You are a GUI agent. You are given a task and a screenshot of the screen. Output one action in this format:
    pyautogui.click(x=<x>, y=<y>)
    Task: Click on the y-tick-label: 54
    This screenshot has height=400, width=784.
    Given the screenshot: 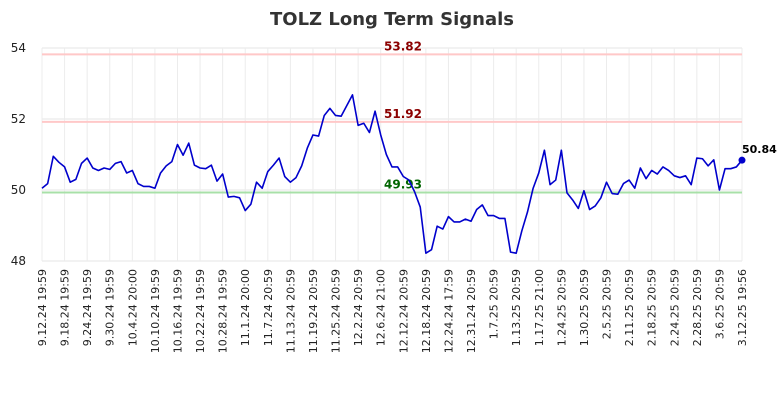 What is the action you would take?
    pyautogui.click(x=18, y=48)
    